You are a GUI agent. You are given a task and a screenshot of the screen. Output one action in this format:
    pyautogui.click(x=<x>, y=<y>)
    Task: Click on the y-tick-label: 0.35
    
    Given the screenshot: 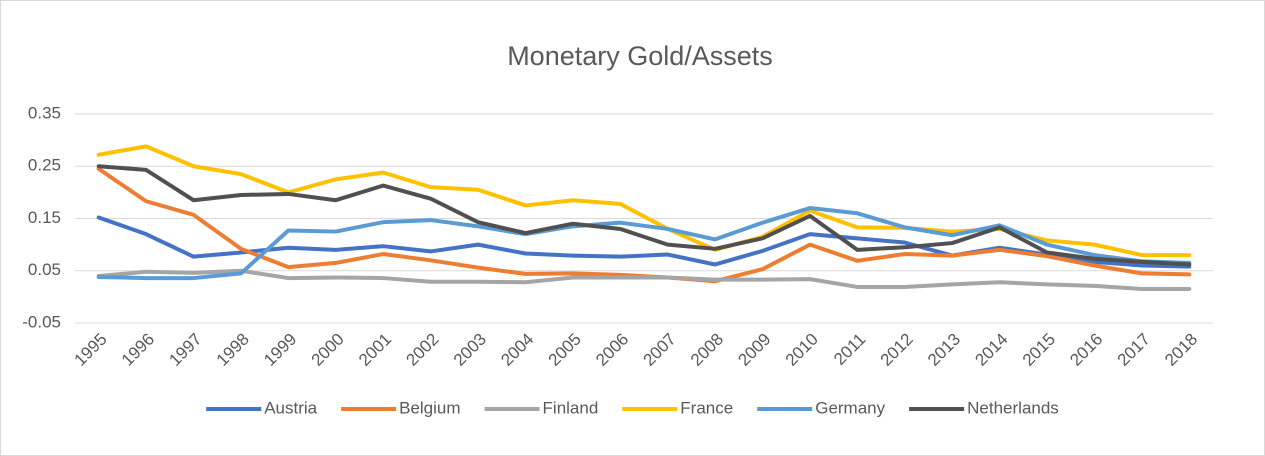 What is the action you would take?
    pyautogui.click(x=44, y=112)
    